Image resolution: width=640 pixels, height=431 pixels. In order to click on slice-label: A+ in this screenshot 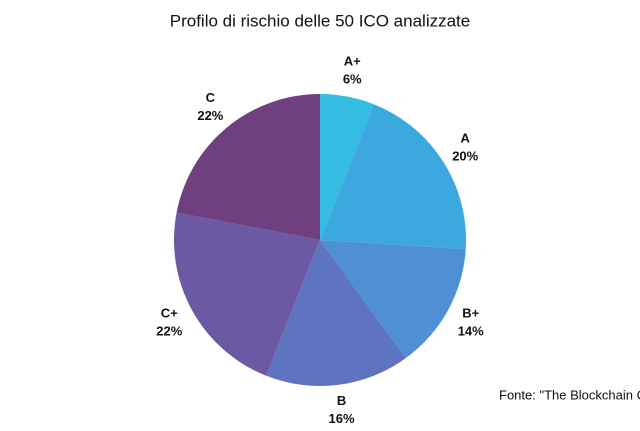, I will do `click(352, 60)`.